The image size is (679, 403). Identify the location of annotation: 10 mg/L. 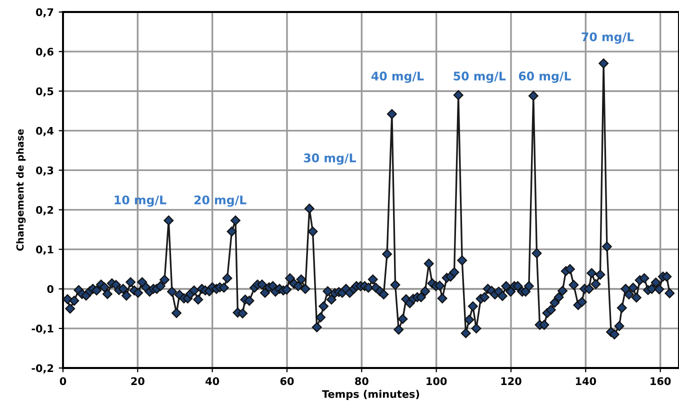
(140, 201).